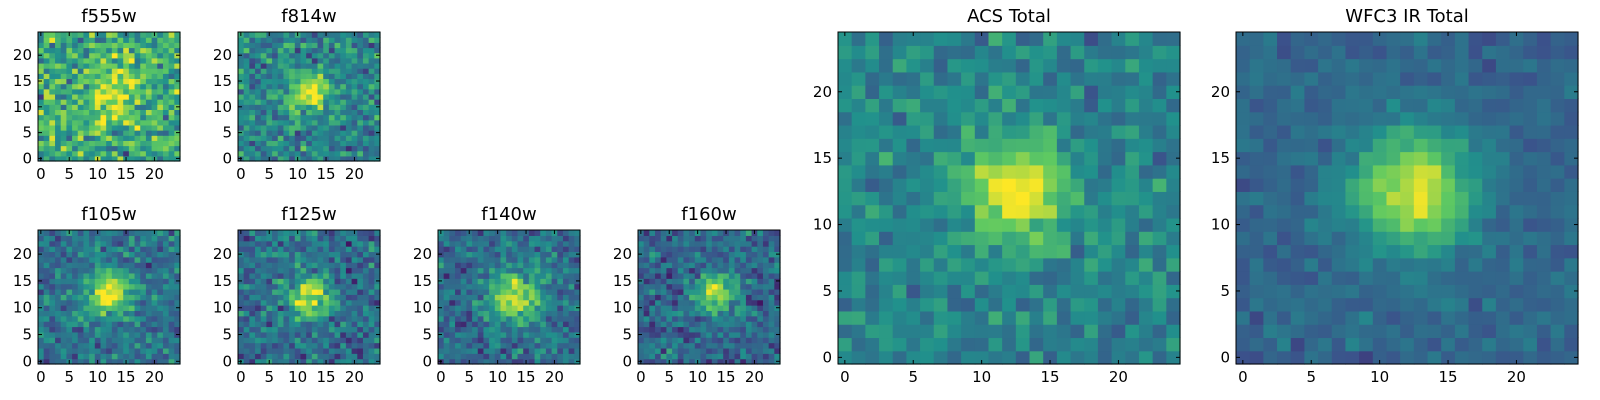 This screenshot has height=400, width=1600. Describe the element at coordinates (509, 214) in the screenshot. I see `panel-title: f140w` at that location.